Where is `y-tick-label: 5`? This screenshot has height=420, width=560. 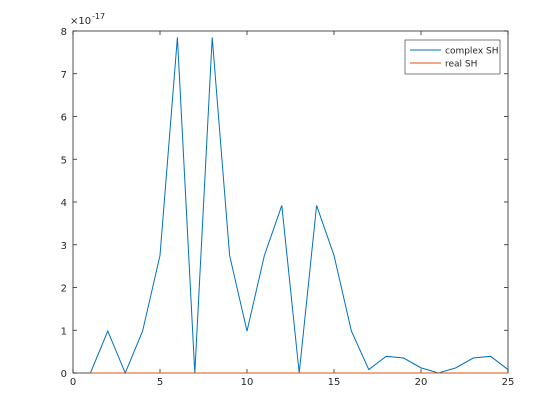 y-tick-label: 5 is located at coordinates (64, 160).